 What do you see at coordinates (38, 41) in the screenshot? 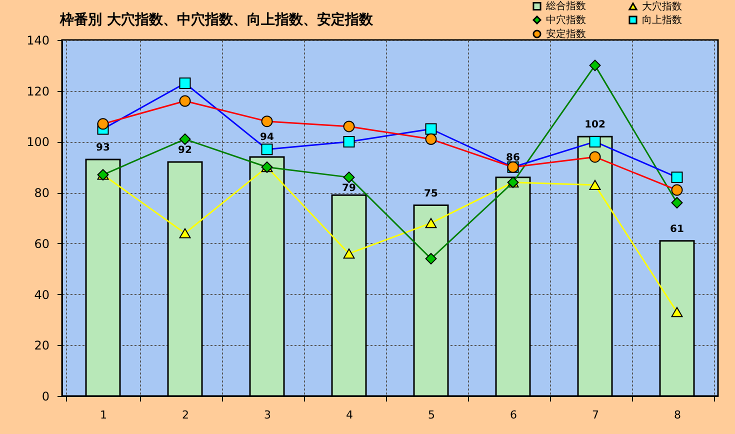
I see `y-tick-label: 140` at bounding box center [38, 41].